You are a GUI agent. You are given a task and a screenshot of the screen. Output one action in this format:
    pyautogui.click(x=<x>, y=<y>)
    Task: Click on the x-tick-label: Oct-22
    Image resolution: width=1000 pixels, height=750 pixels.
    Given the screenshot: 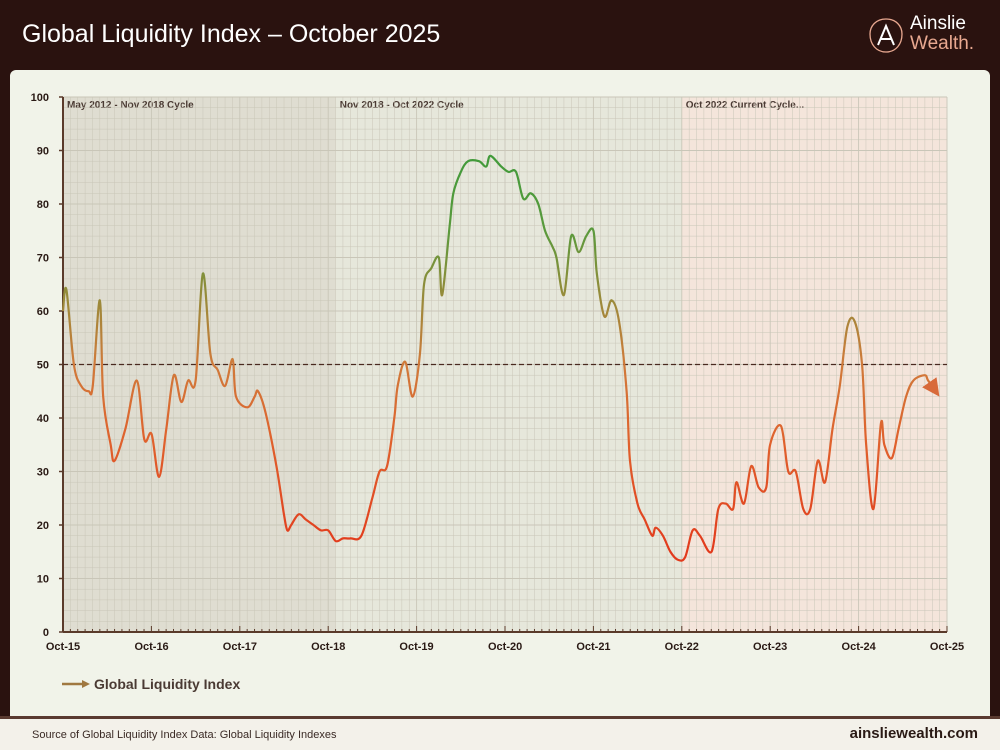 What is the action you would take?
    pyautogui.click(x=682, y=647)
    